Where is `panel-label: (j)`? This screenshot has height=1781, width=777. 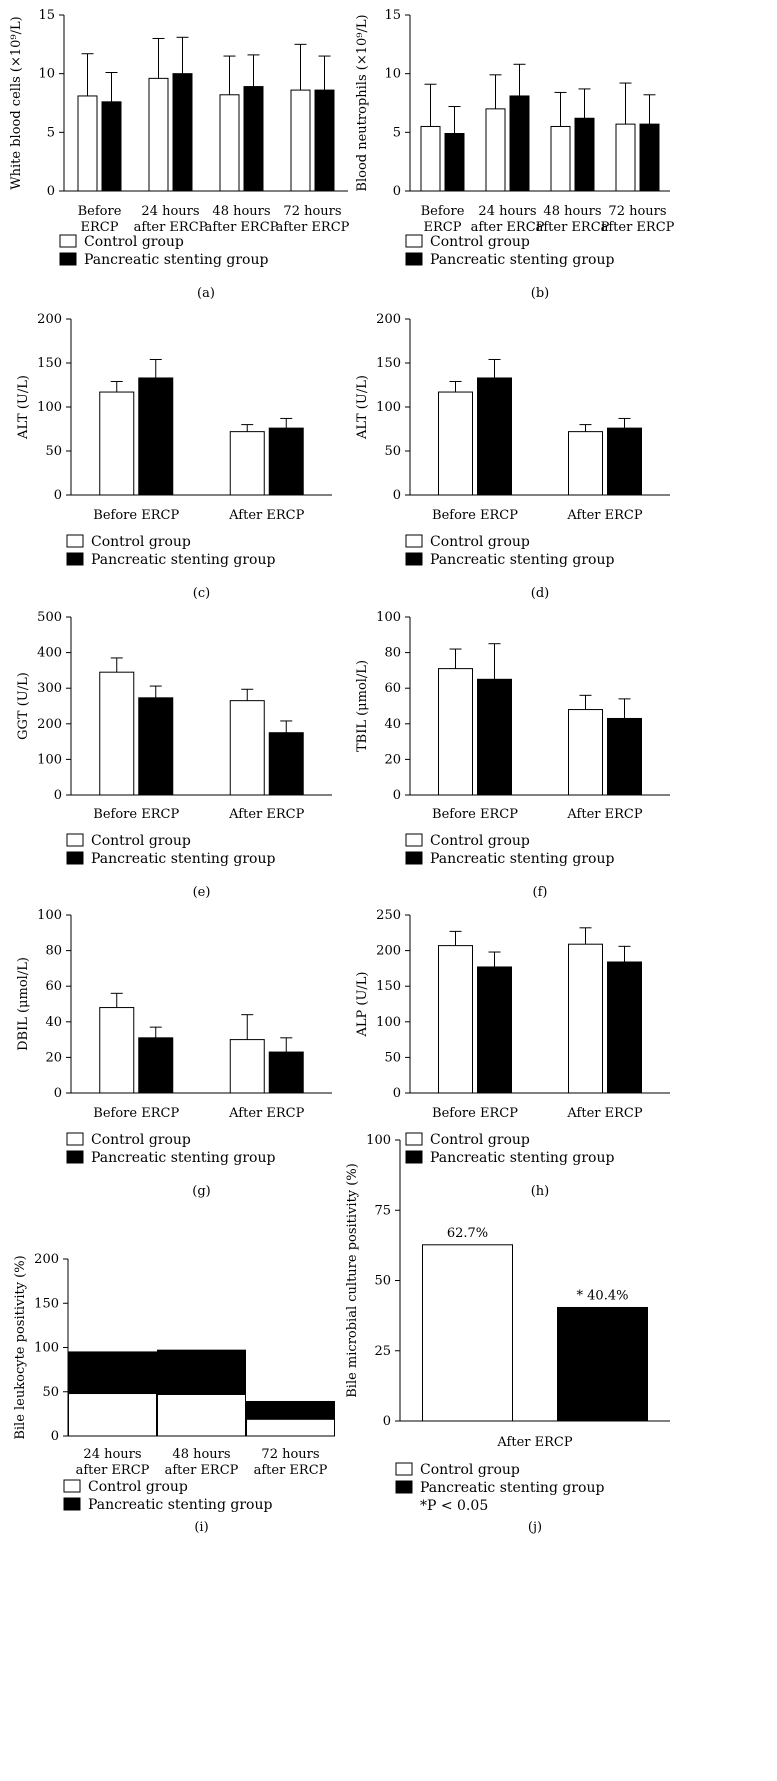
panel-label: (j) is located at coordinates (535, 1527).